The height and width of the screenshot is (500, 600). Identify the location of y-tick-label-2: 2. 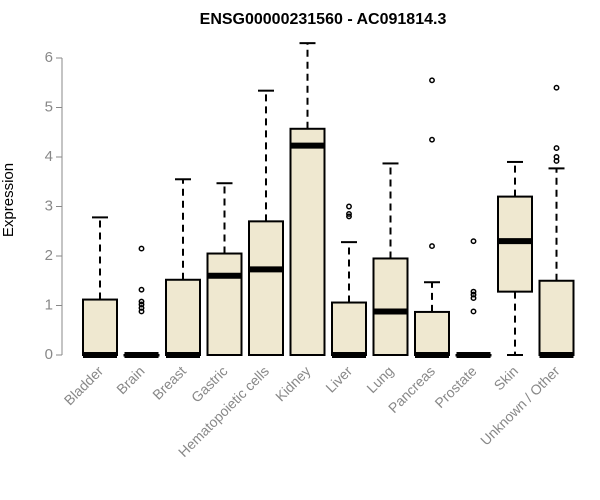
(49, 255).